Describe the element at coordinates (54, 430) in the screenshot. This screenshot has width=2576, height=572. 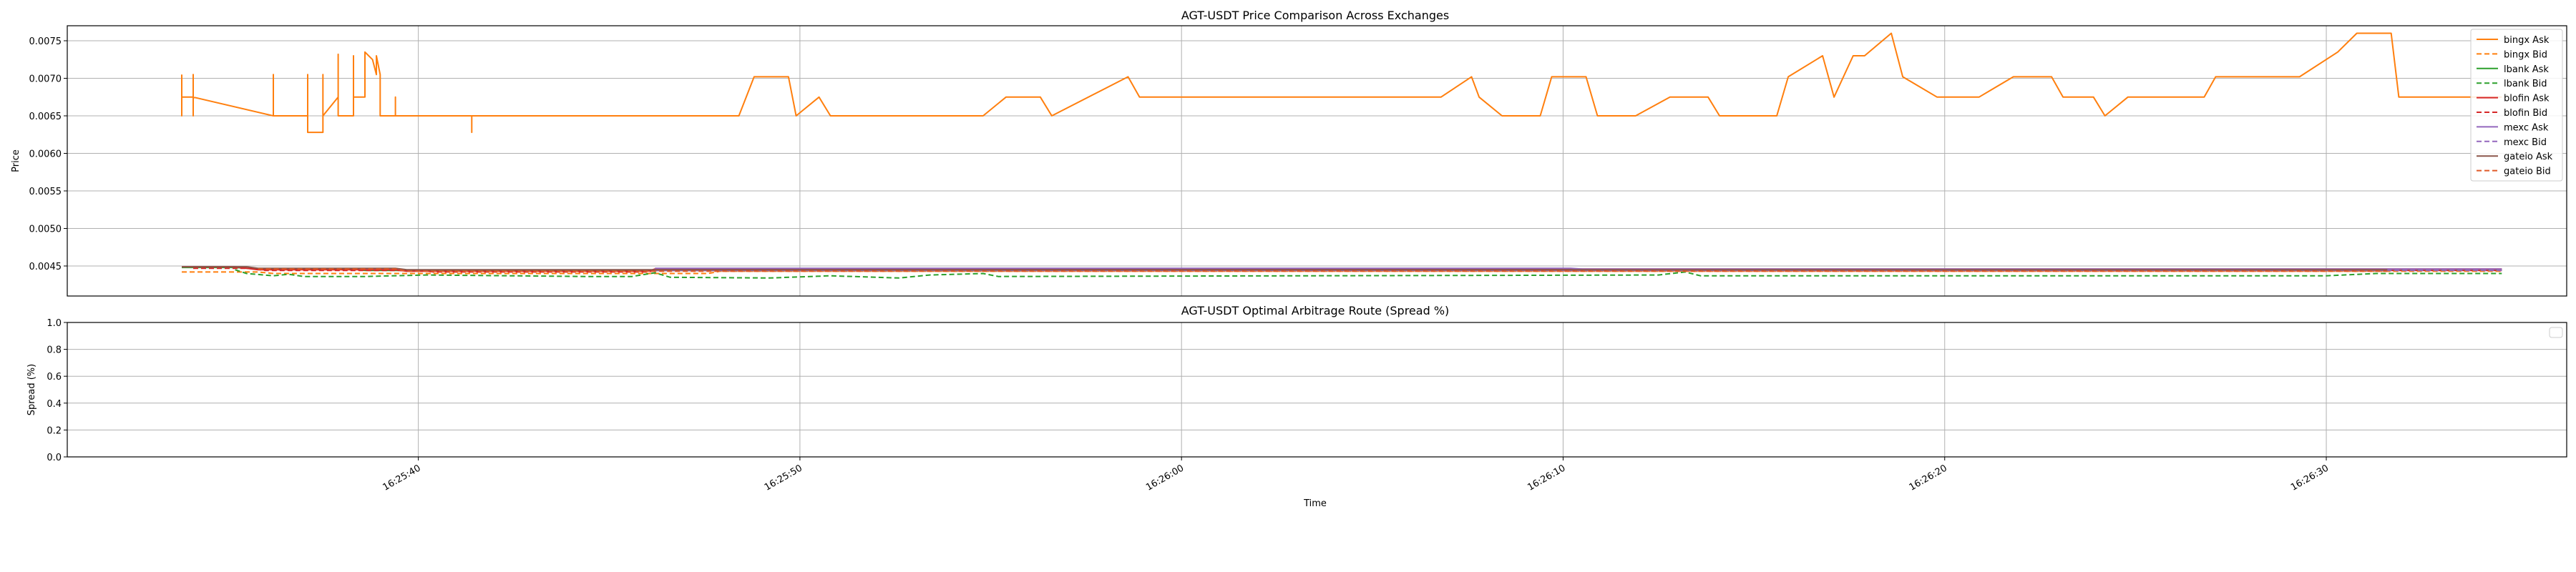
I see `spread-y-tick-label: 0.2` at that location.